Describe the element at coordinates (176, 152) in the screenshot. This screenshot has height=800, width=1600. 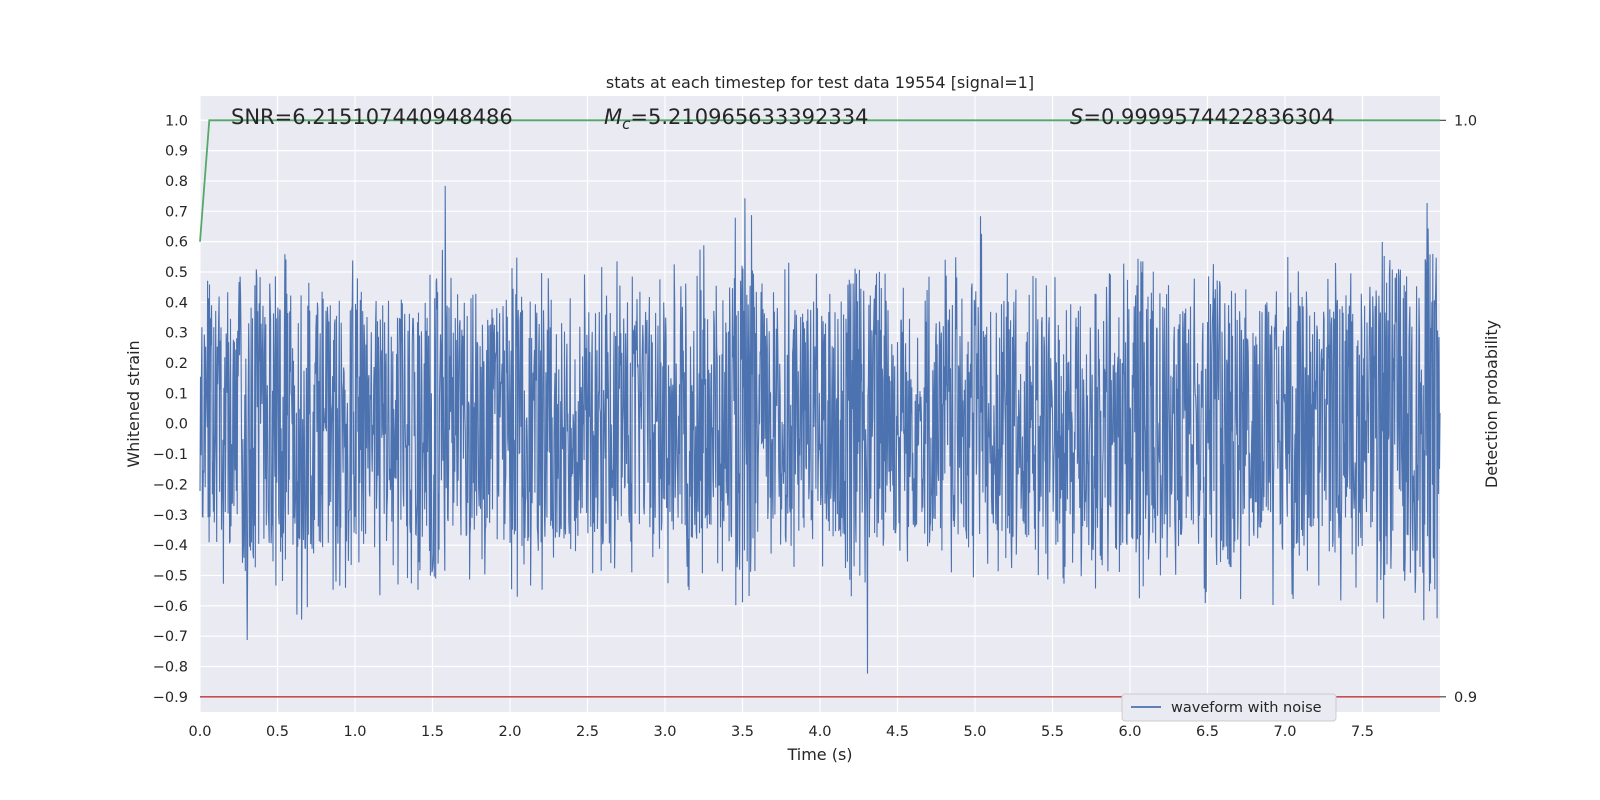
I see `y-tick-label: 0.9` at that location.